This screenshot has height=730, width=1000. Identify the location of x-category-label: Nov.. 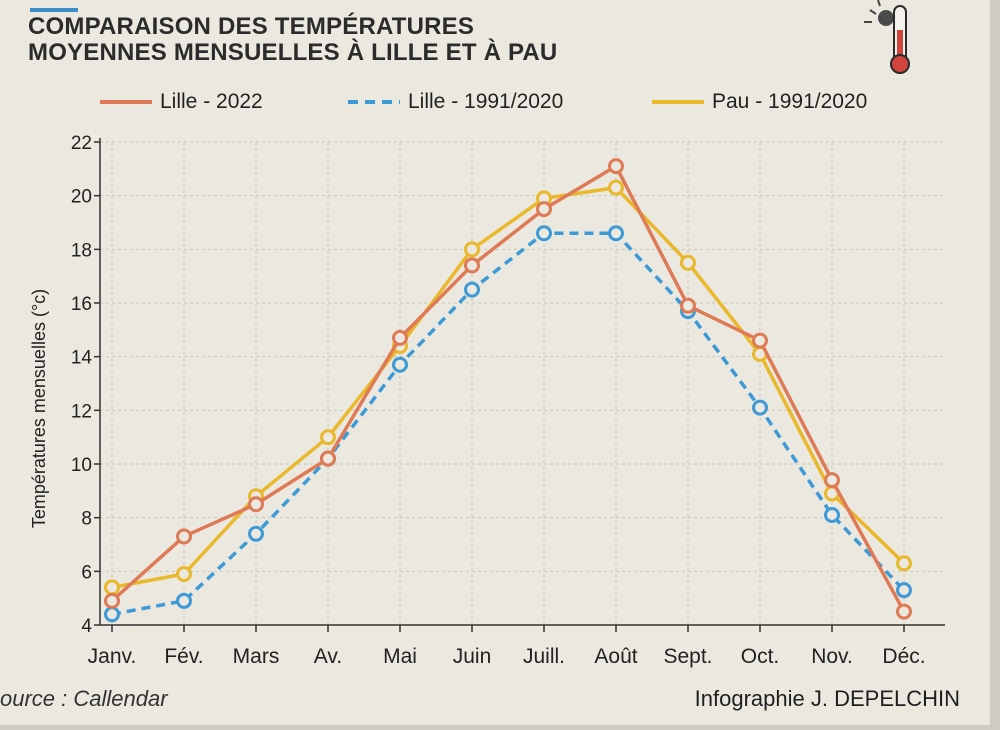
(832, 656).